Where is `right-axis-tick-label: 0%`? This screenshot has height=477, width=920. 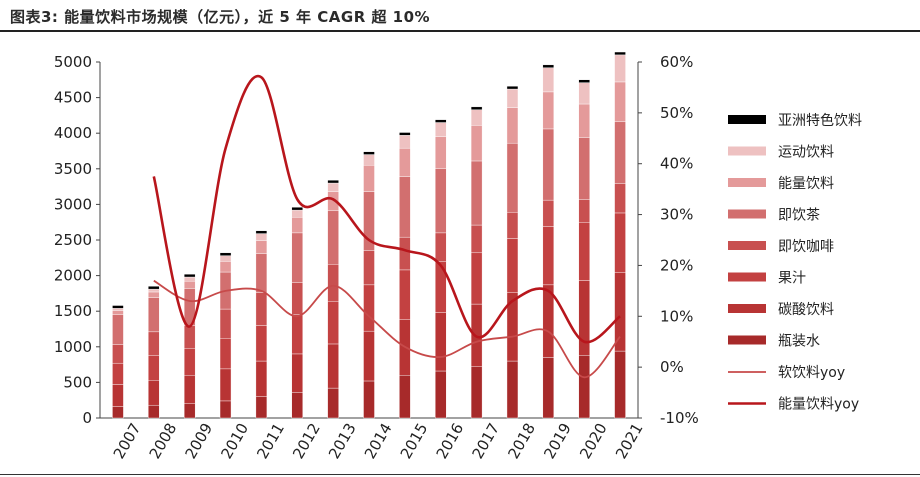 right-axis-tick-label: 0% is located at coordinates (672, 367).